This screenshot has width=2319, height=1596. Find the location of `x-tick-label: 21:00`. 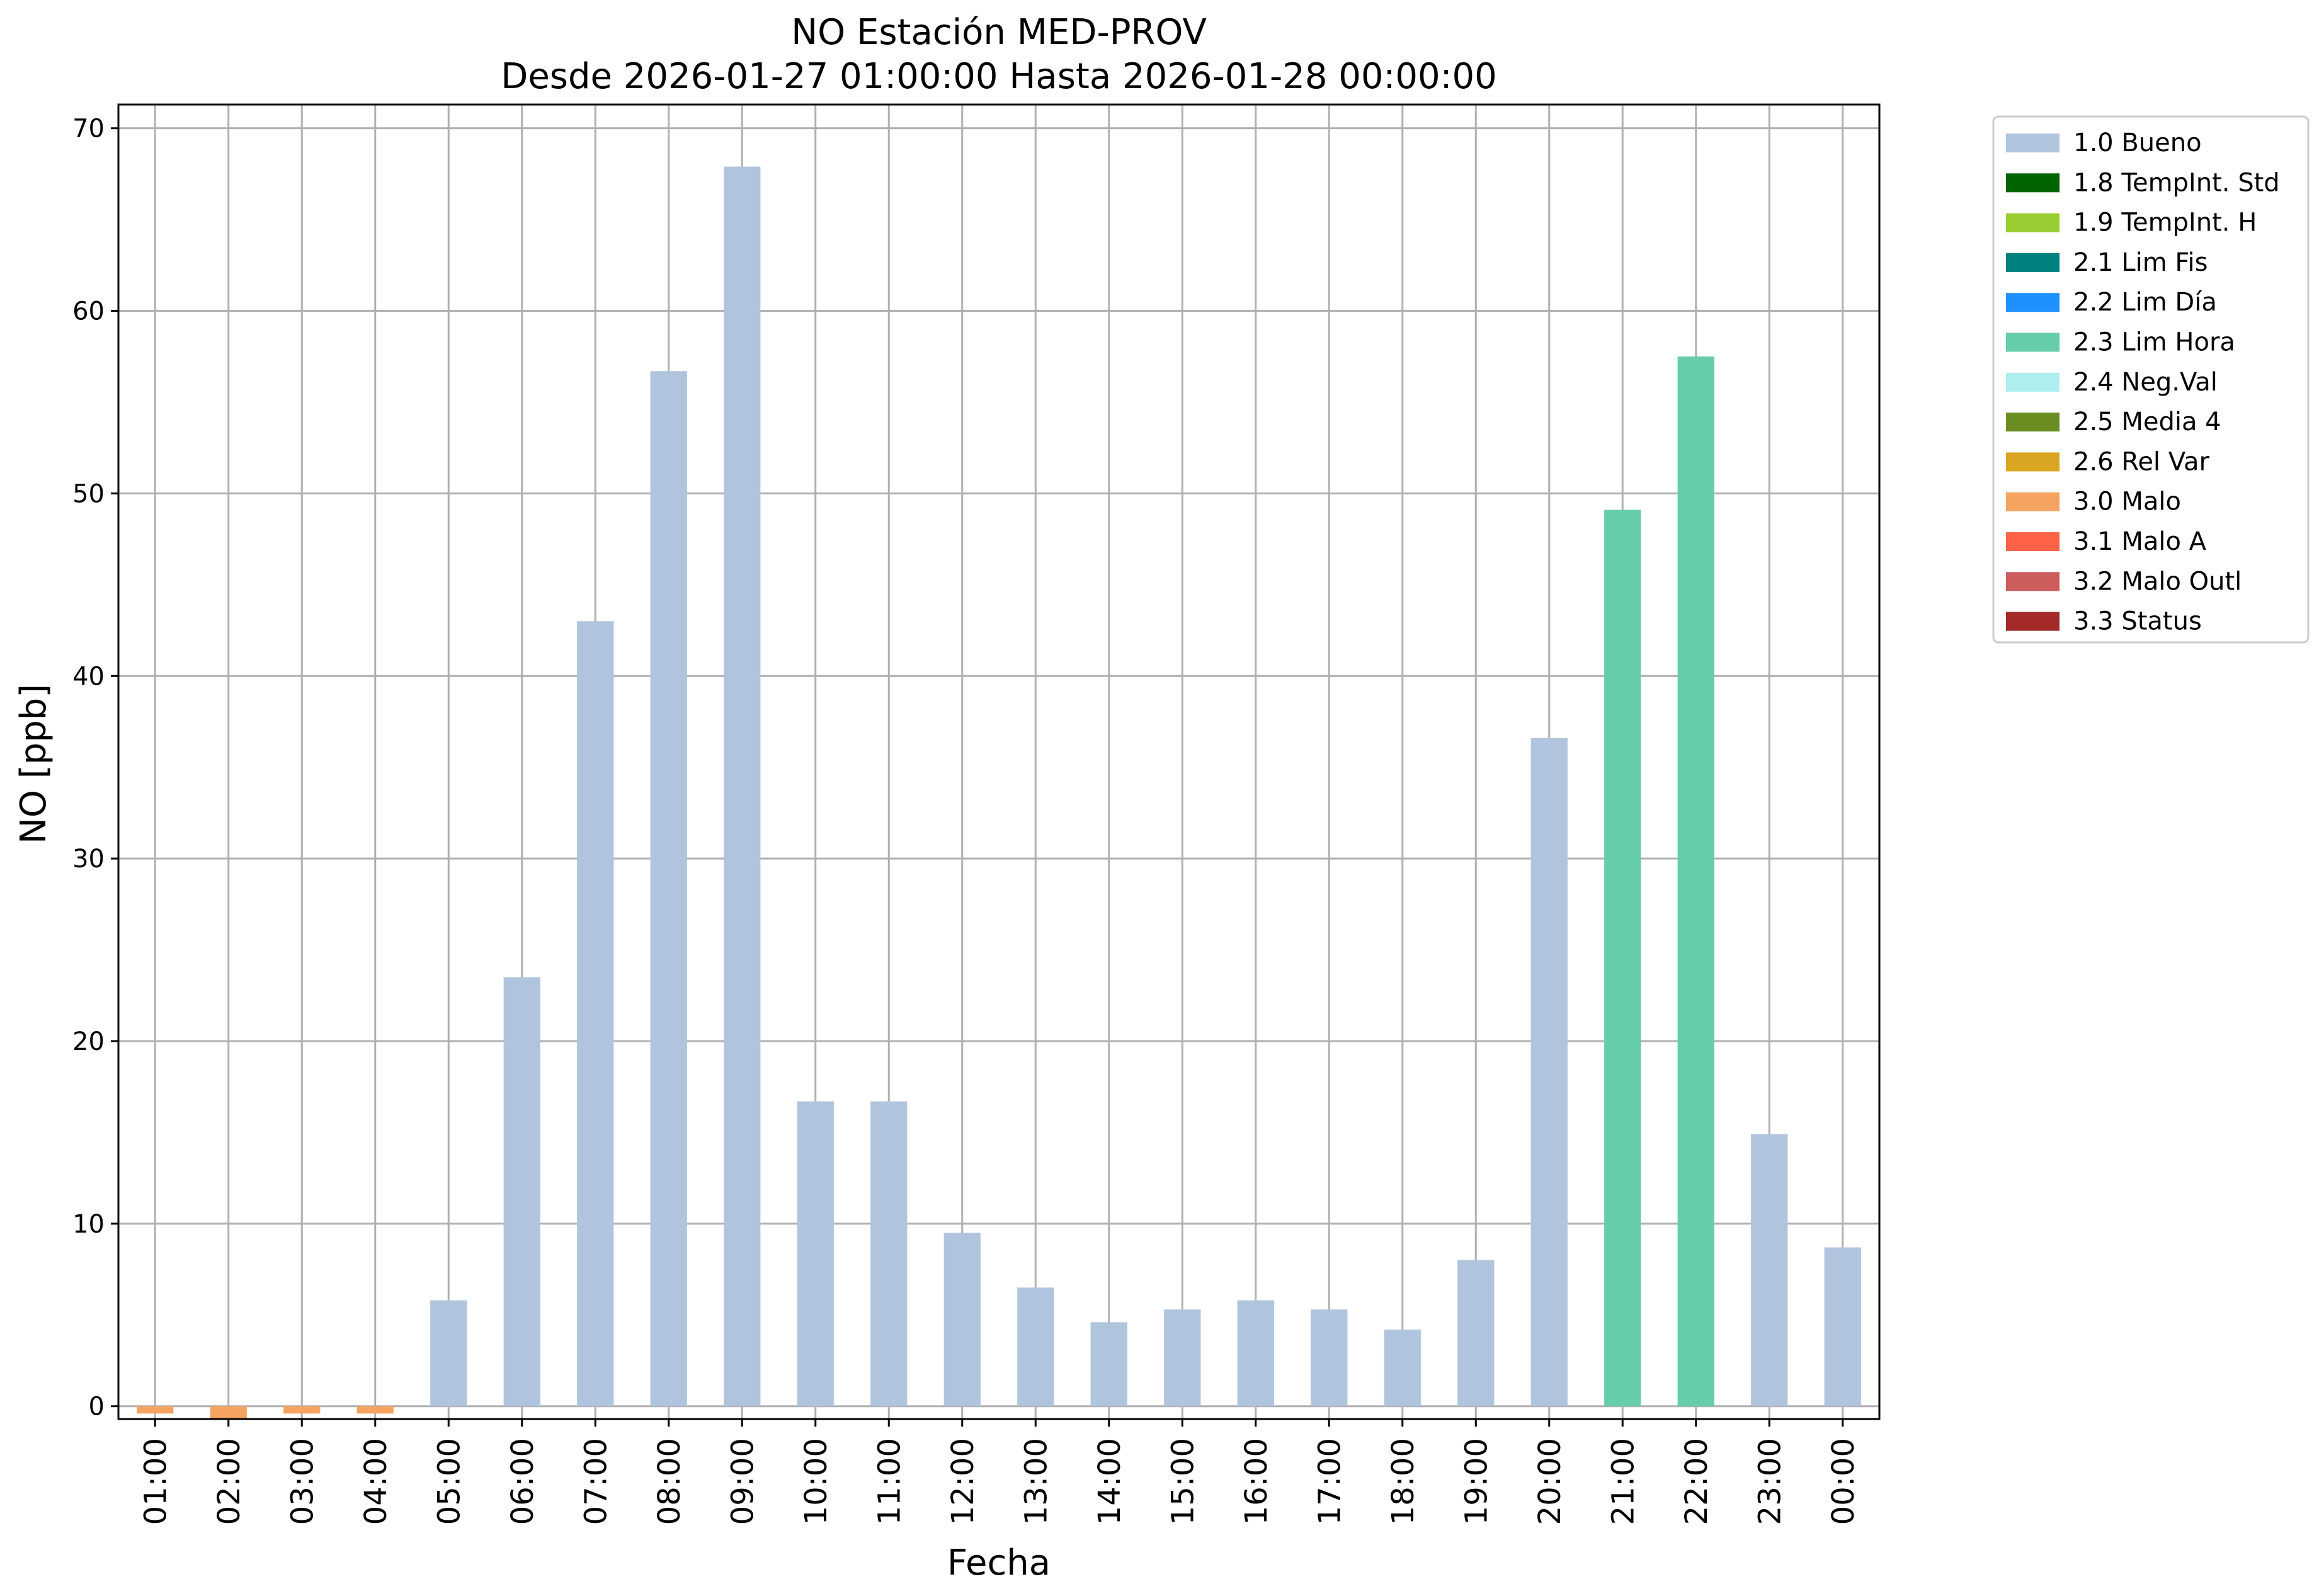

x-tick-label: 21:00 is located at coordinates (1623, 1481).